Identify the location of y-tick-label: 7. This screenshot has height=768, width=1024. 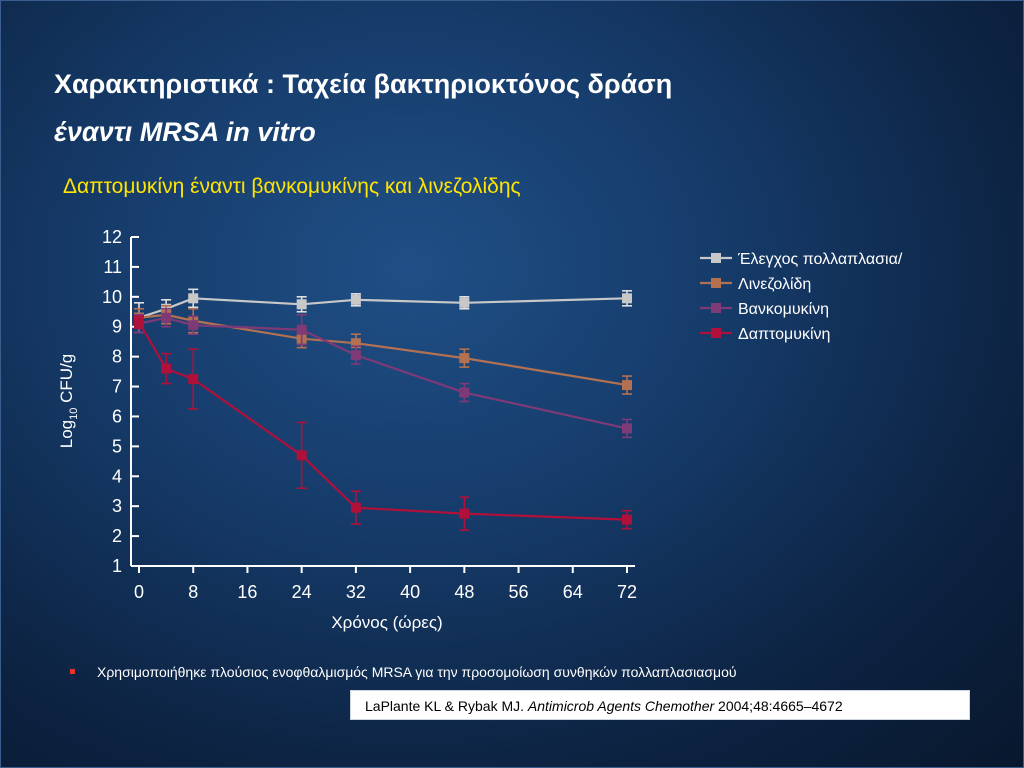
(117, 387).